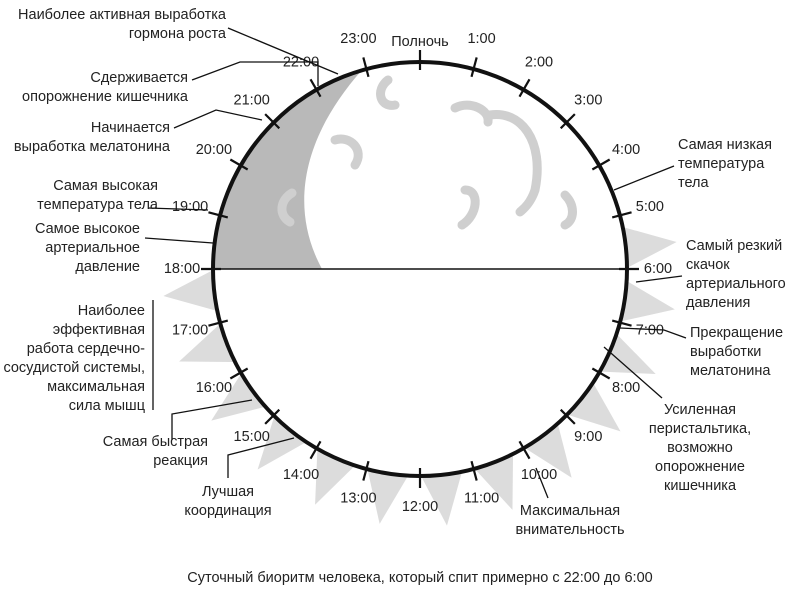 Image resolution: width=790 pixels, height=594 pixels. What do you see at coordinates (420, 42) in the screenshot?
I see `midnight-label: Полночь` at bounding box center [420, 42].